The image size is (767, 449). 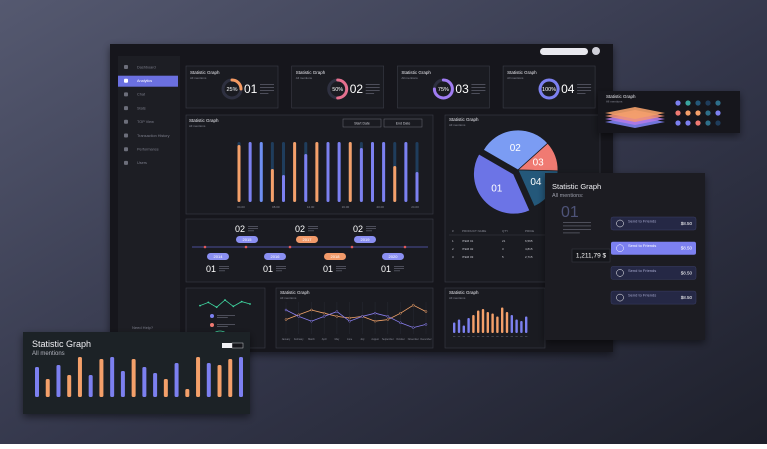 What do you see at coordinates (375, 339) in the screenshot?
I see `x-label: August` at bounding box center [375, 339].